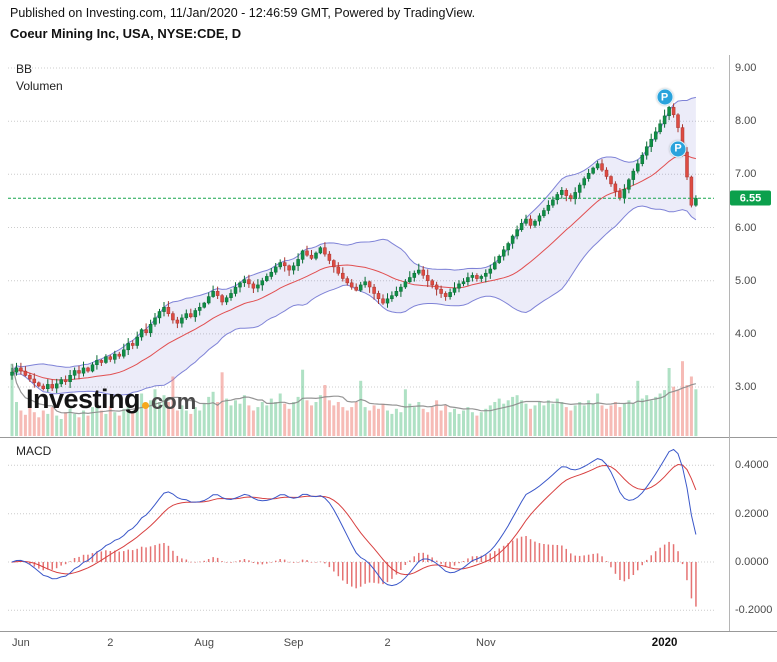  What do you see at coordinates (746, 280) in the screenshot?
I see `price-tick-label: 5.00` at bounding box center [746, 280].